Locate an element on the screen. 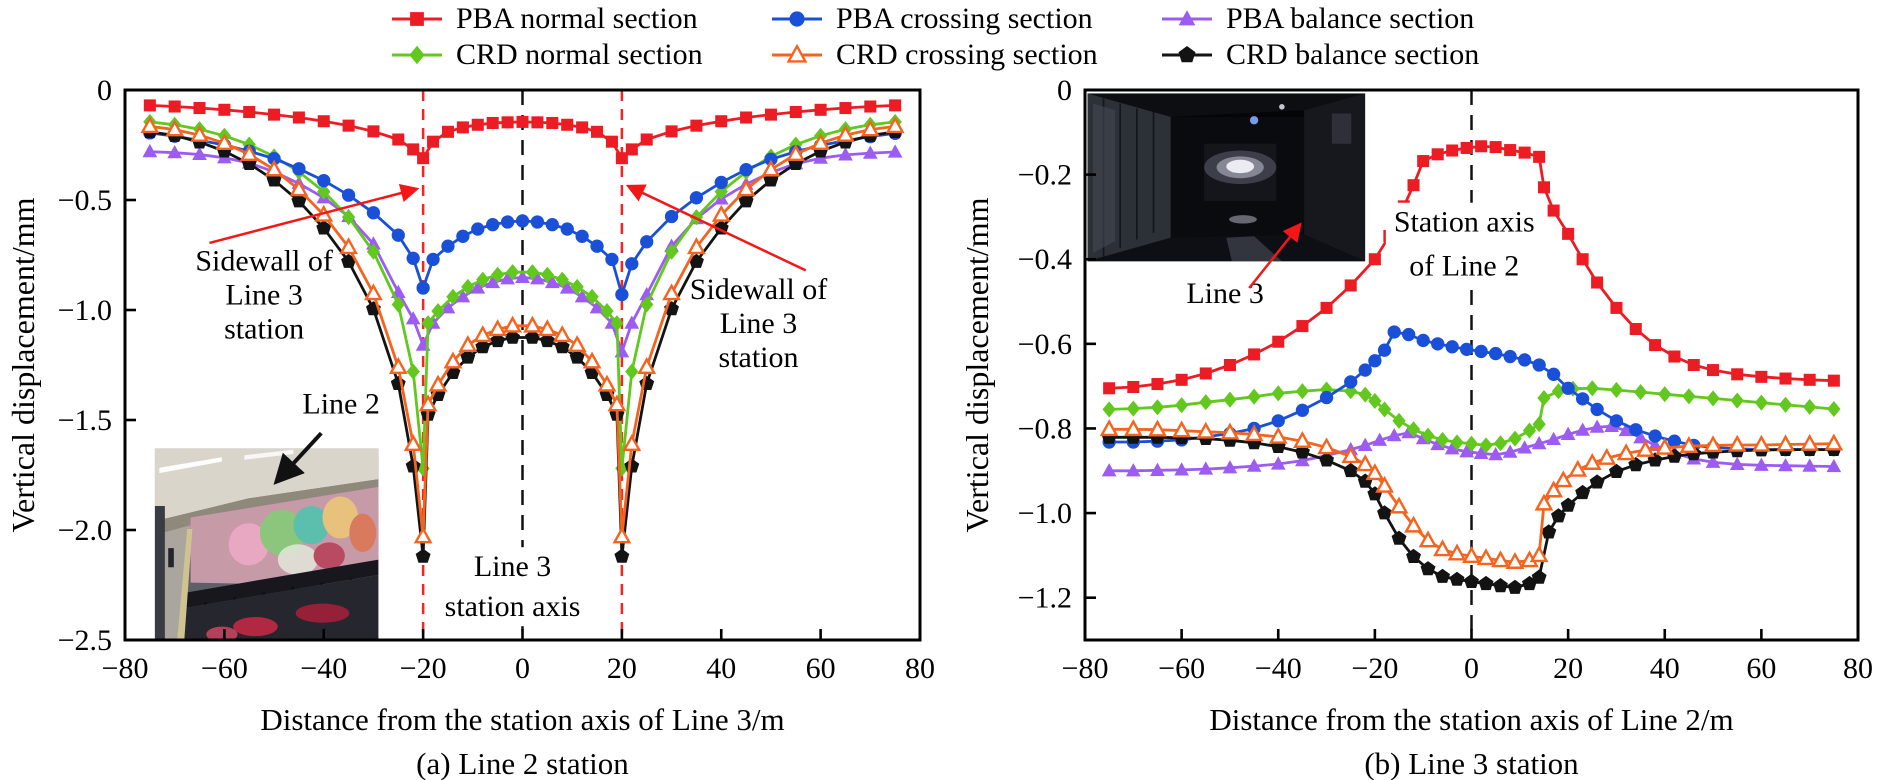  legend-item-pba-normal: PBA normal section is located at coordinates (543, 18).